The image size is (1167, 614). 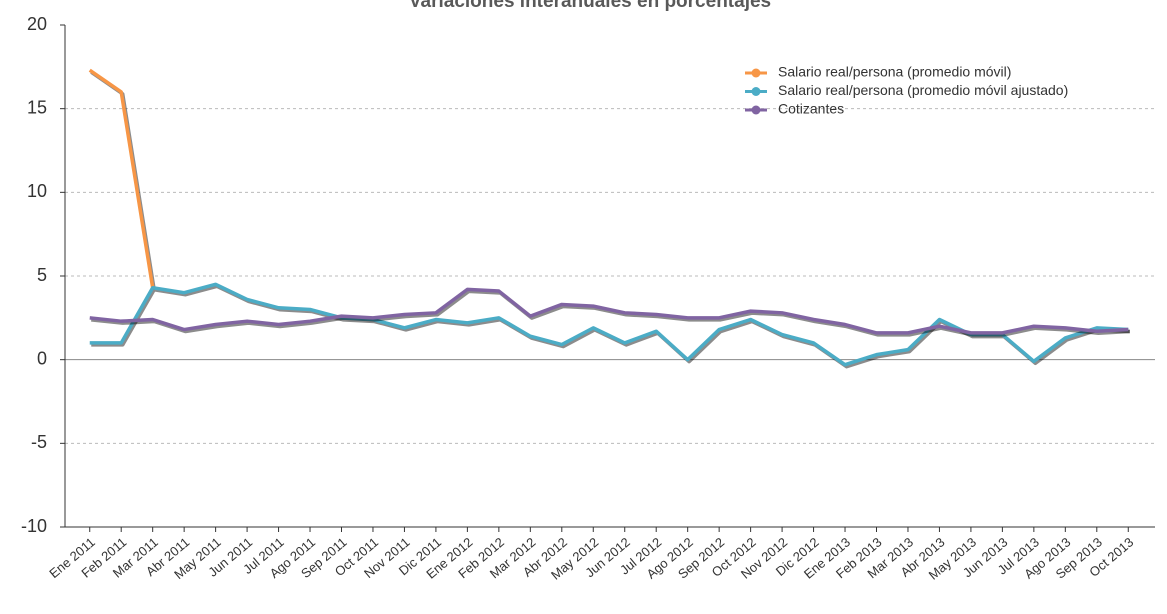 I want to click on chart-title: Variaciones interanuales en porcentajes, so click(x=590, y=6).